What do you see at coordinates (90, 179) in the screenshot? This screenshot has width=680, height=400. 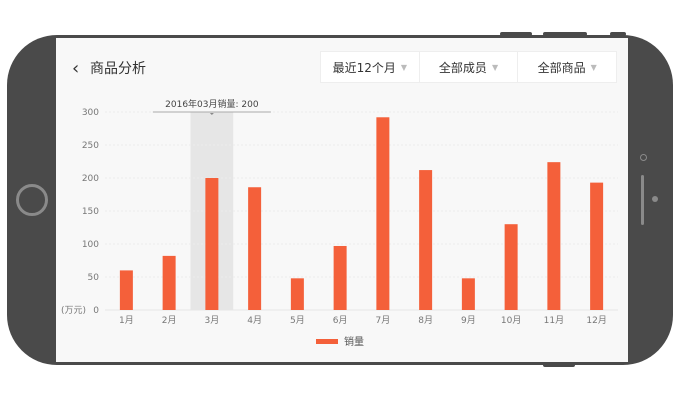 I see `y-tick-label: 200` at bounding box center [90, 179].